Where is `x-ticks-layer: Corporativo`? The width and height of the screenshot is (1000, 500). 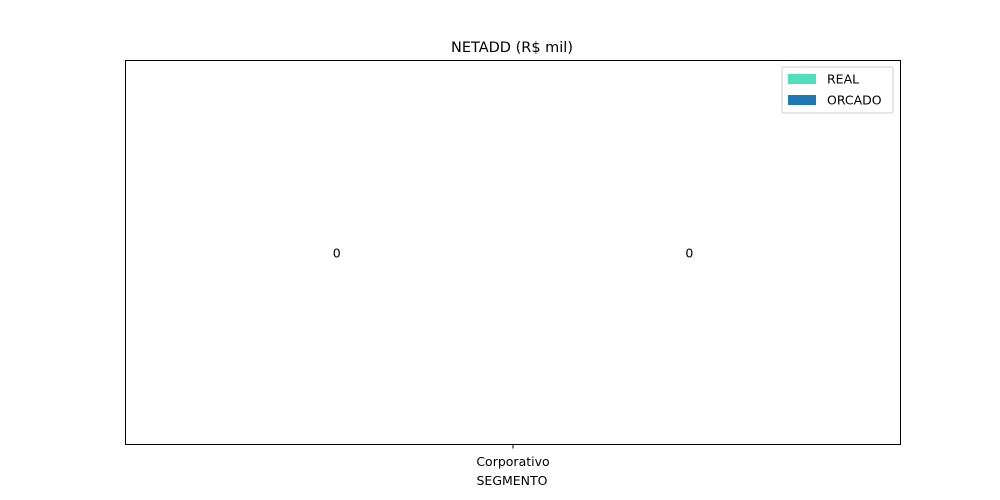 x-ticks-layer: Corporativo is located at coordinates (513, 456).